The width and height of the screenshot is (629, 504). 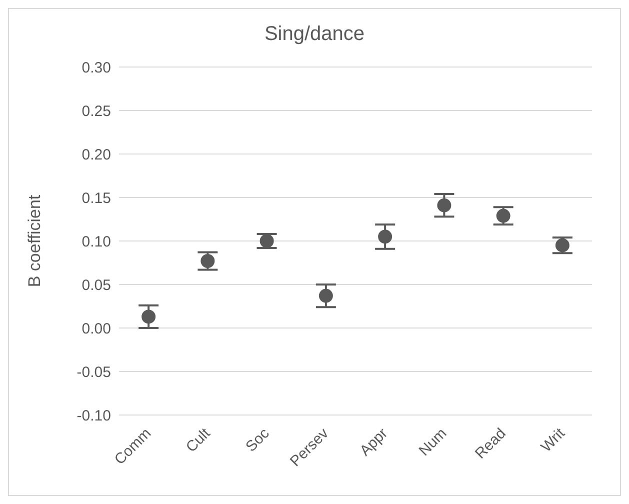 What do you see at coordinates (314, 34) in the screenshot?
I see `chart-title: Sing/dance` at bounding box center [314, 34].